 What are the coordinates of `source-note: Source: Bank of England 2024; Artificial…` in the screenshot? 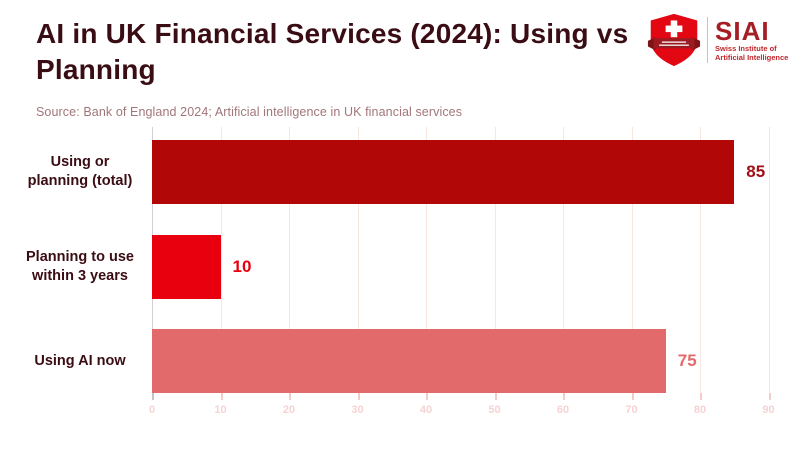 It's located at (249, 112).